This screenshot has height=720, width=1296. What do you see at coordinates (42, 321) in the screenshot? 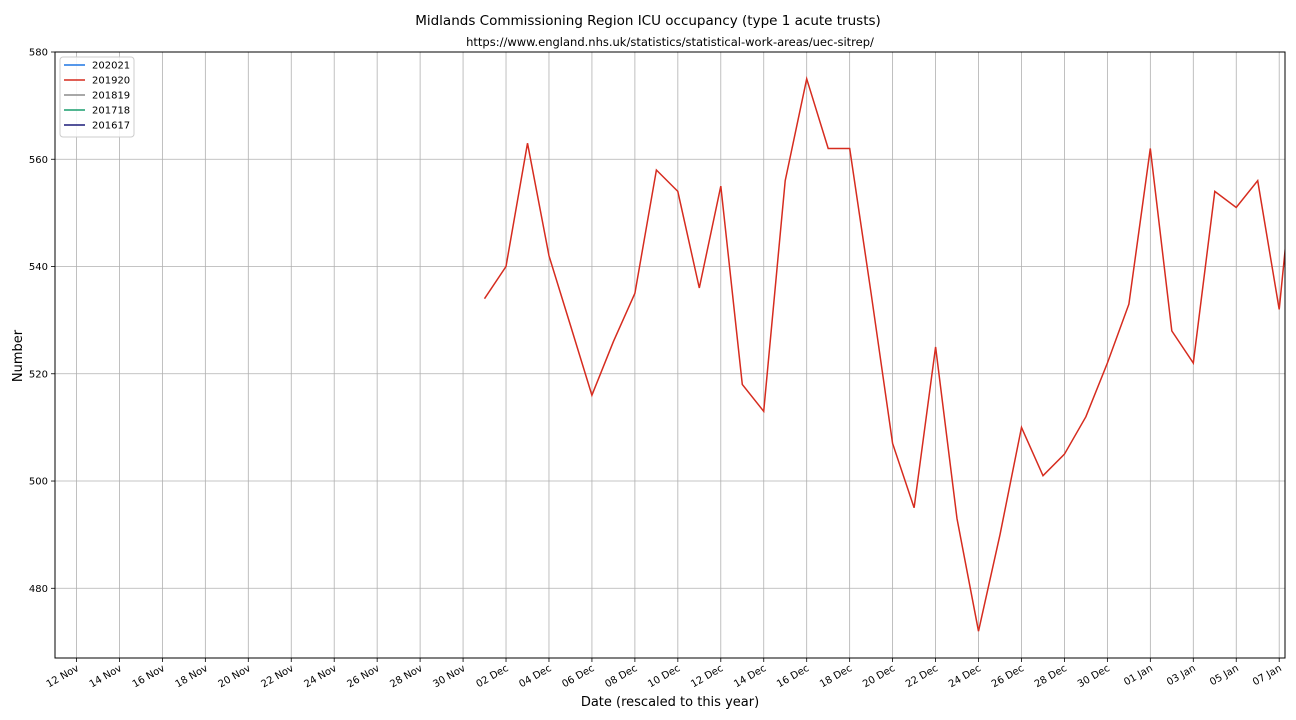
I see `y-axis: 480 500 520 540 560 580` at bounding box center [42, 321].